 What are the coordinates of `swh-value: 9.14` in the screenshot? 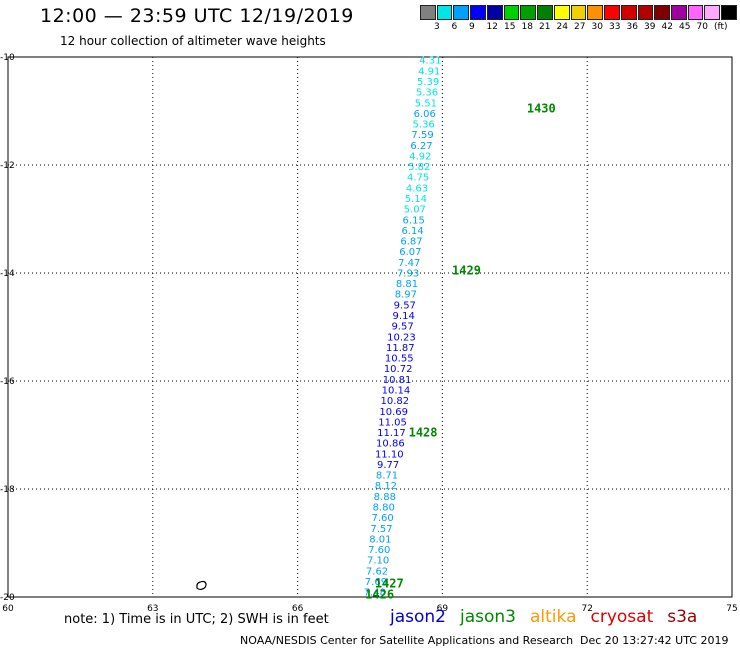 It's located at (404, 316).